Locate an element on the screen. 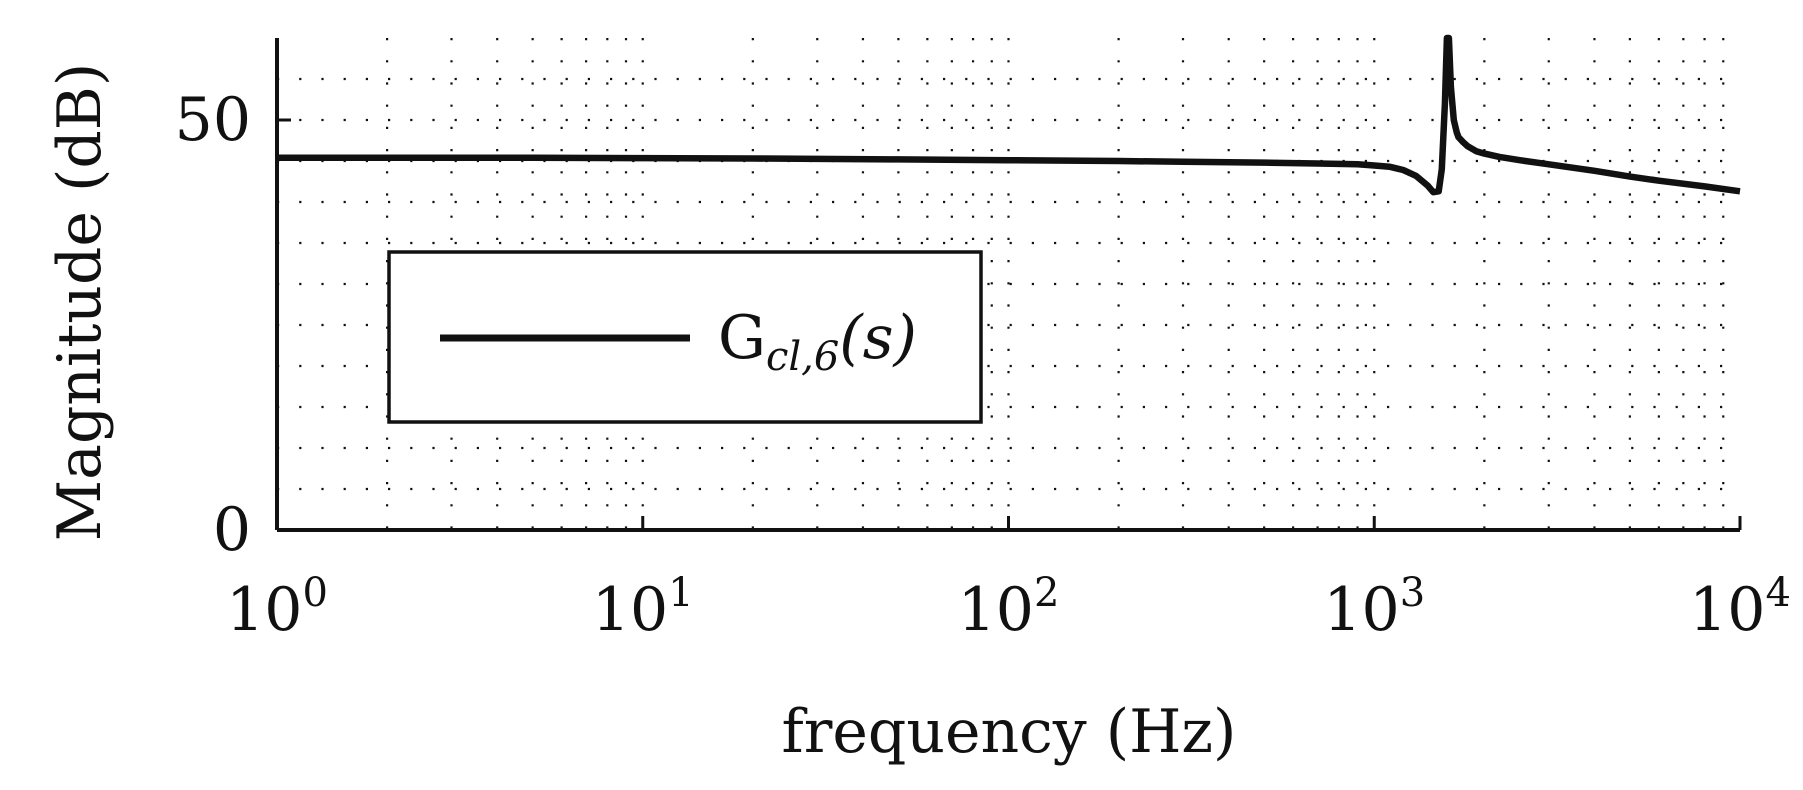  y-axis-label: Magnitude (dB) is located at coordinates (80, 302).